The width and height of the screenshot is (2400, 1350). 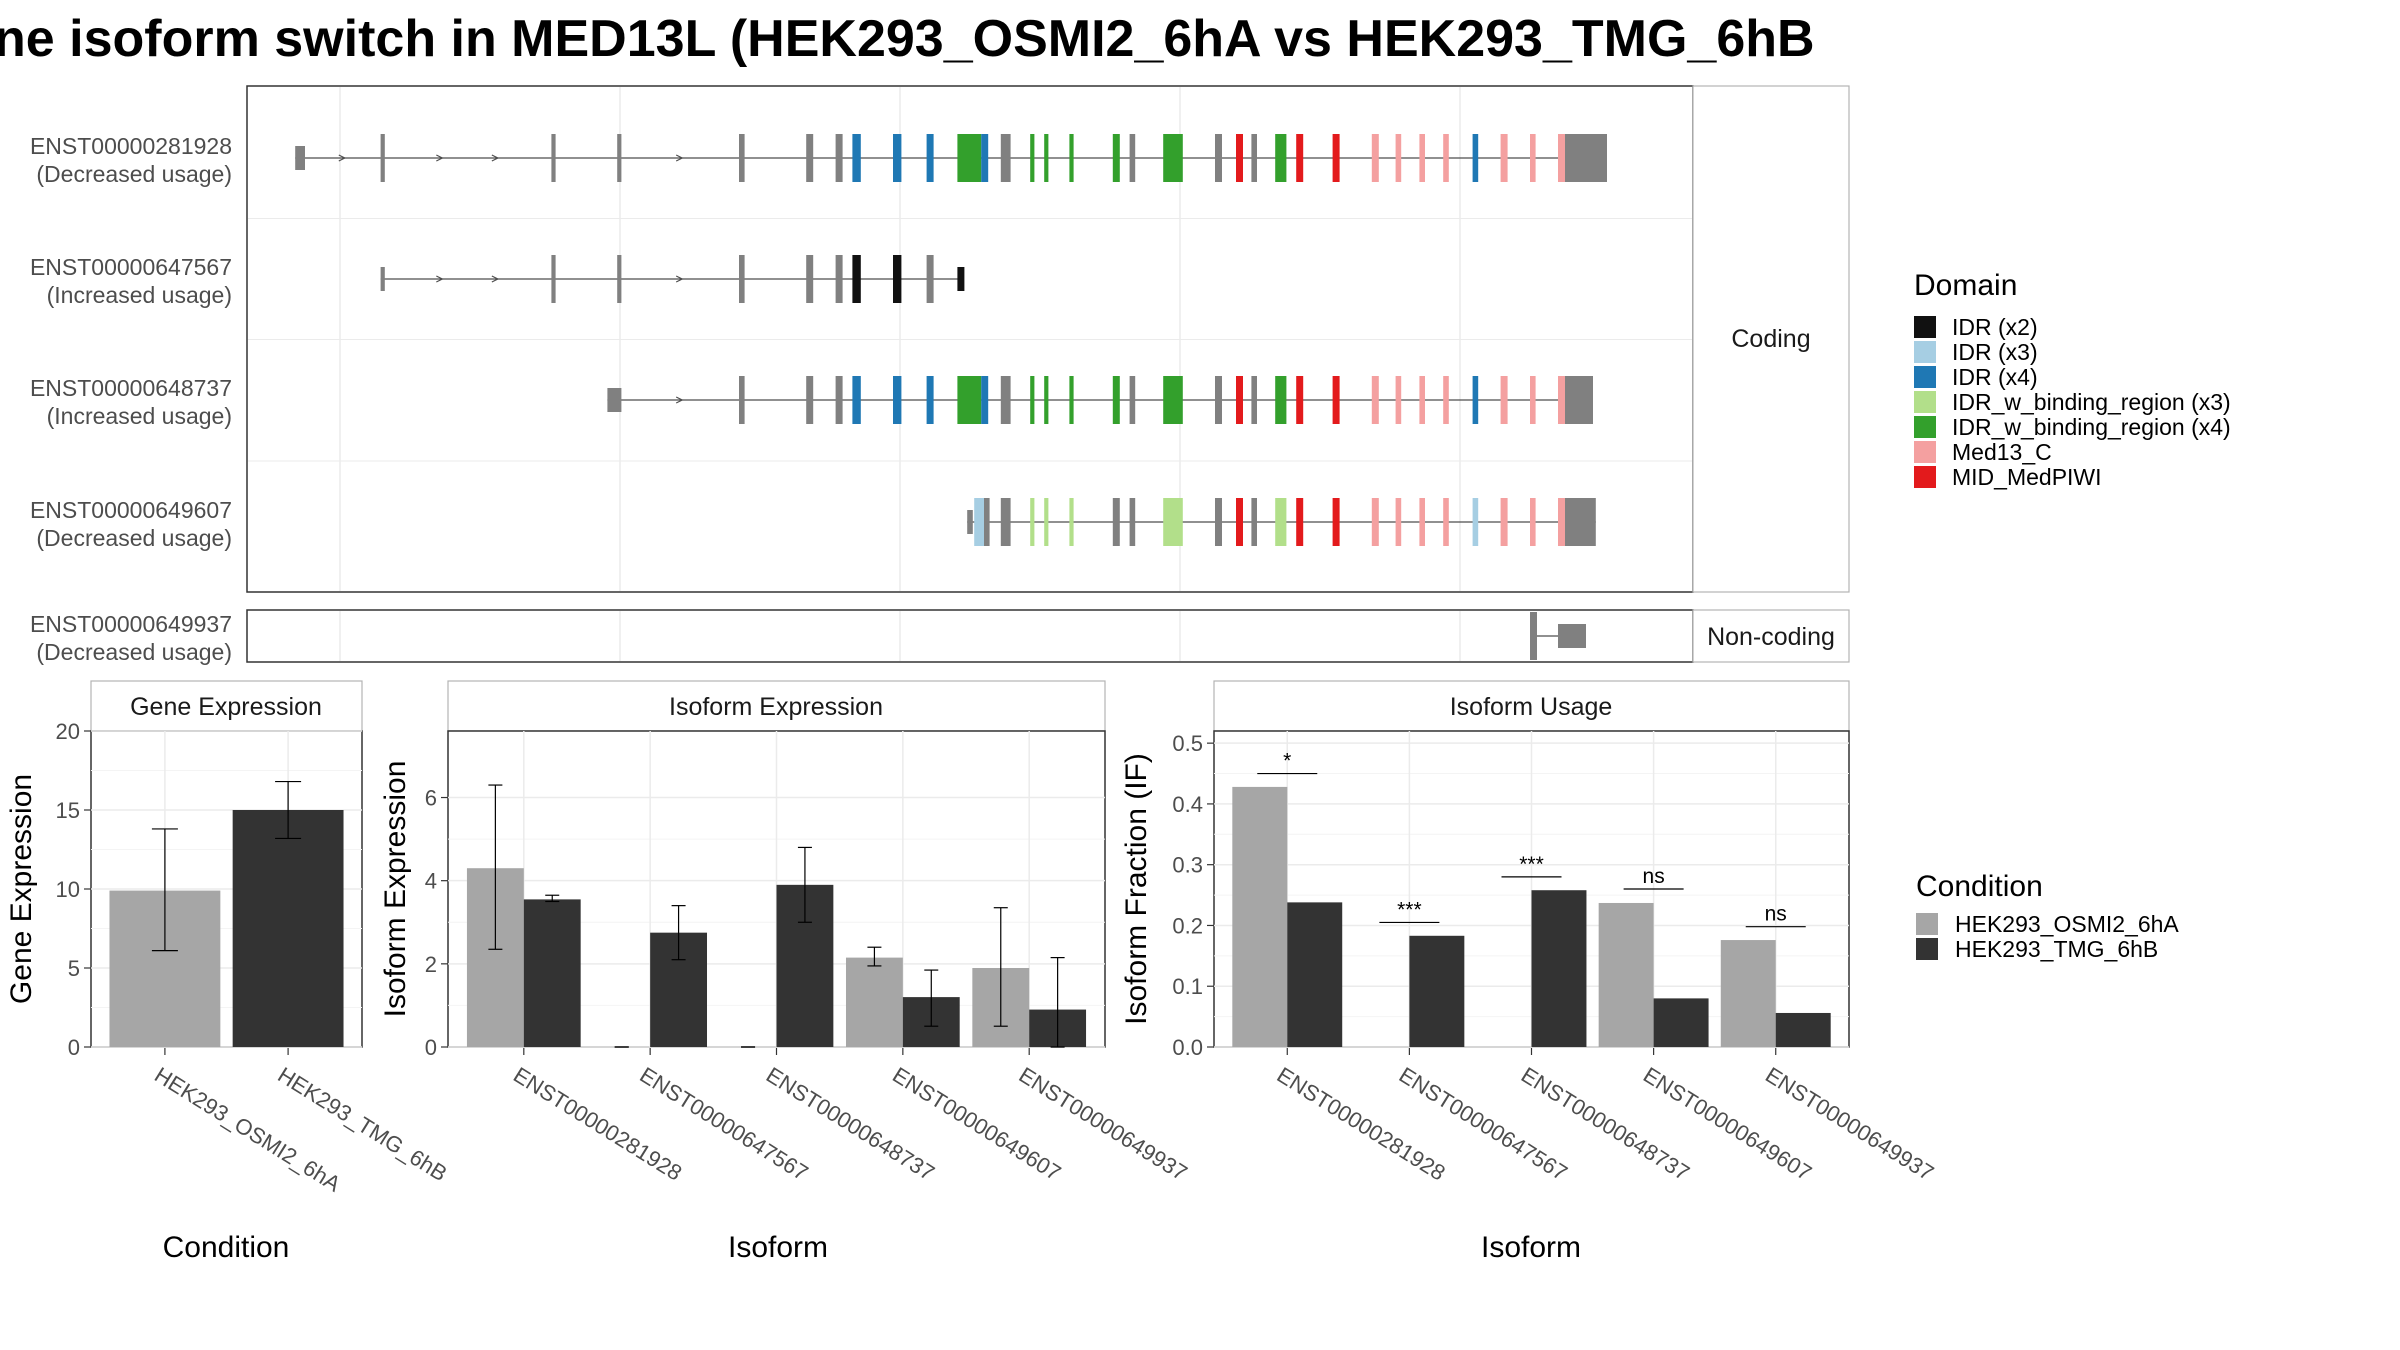 I want to click on gene-expression-strip, so click(x=226, y=706).